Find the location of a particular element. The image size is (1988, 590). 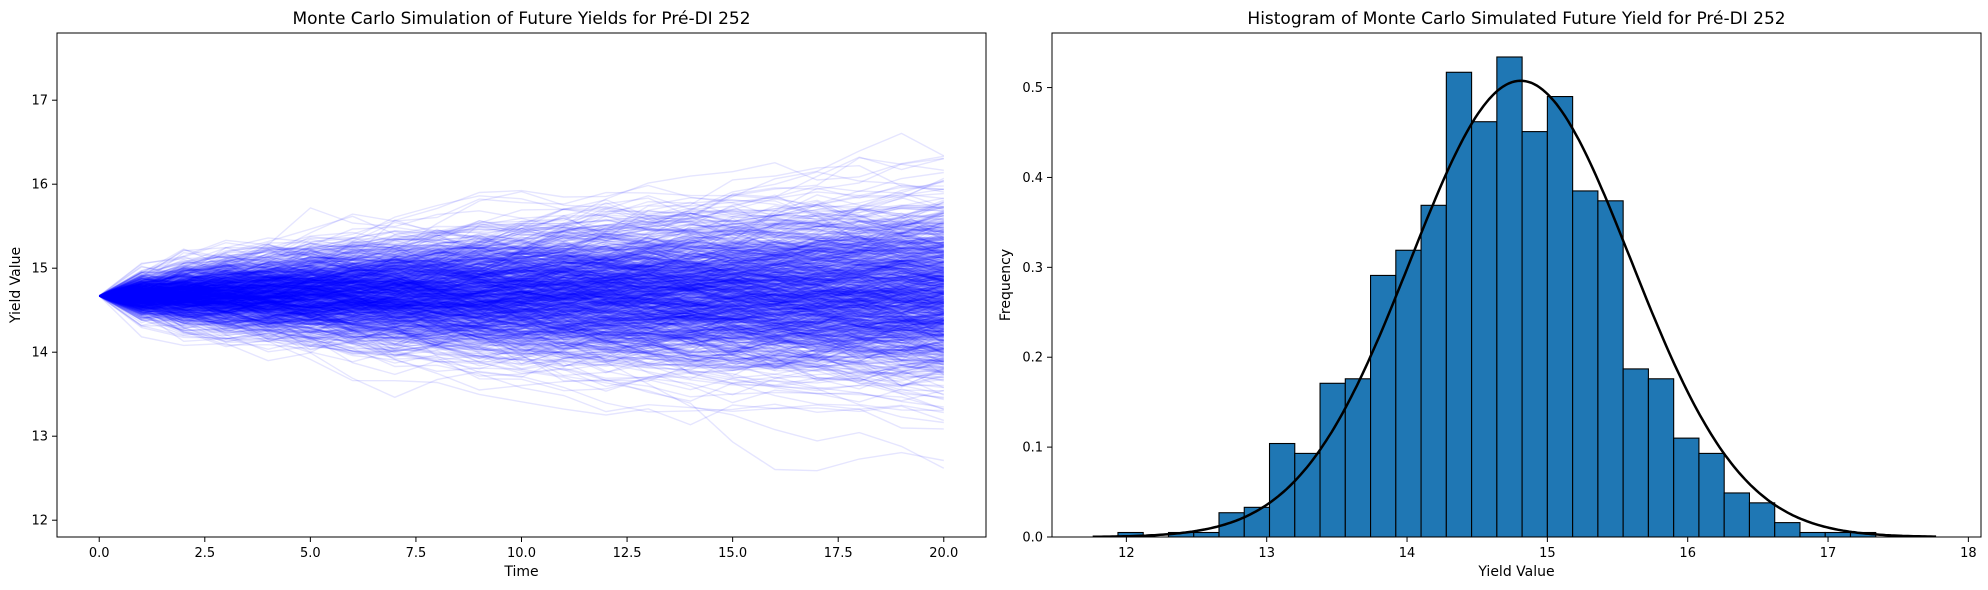

left-y-tick-label: 13 is located at coordinates (39, 437).